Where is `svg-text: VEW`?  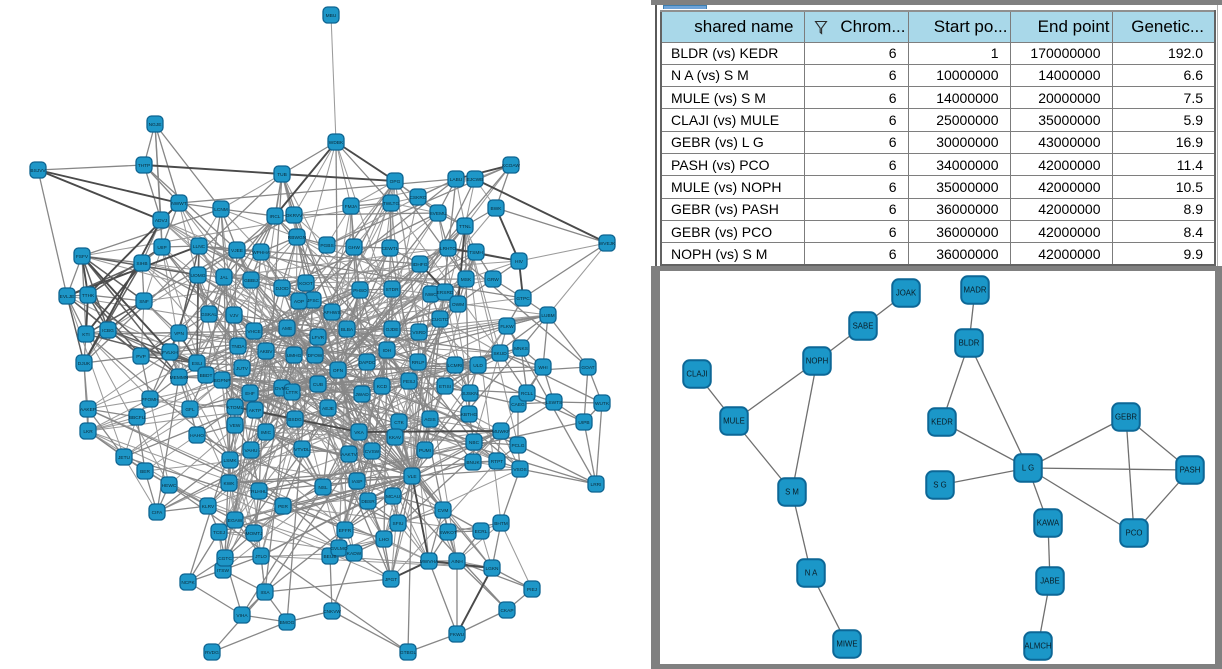
svg-text: VEW is located at coordinates (235, 426).